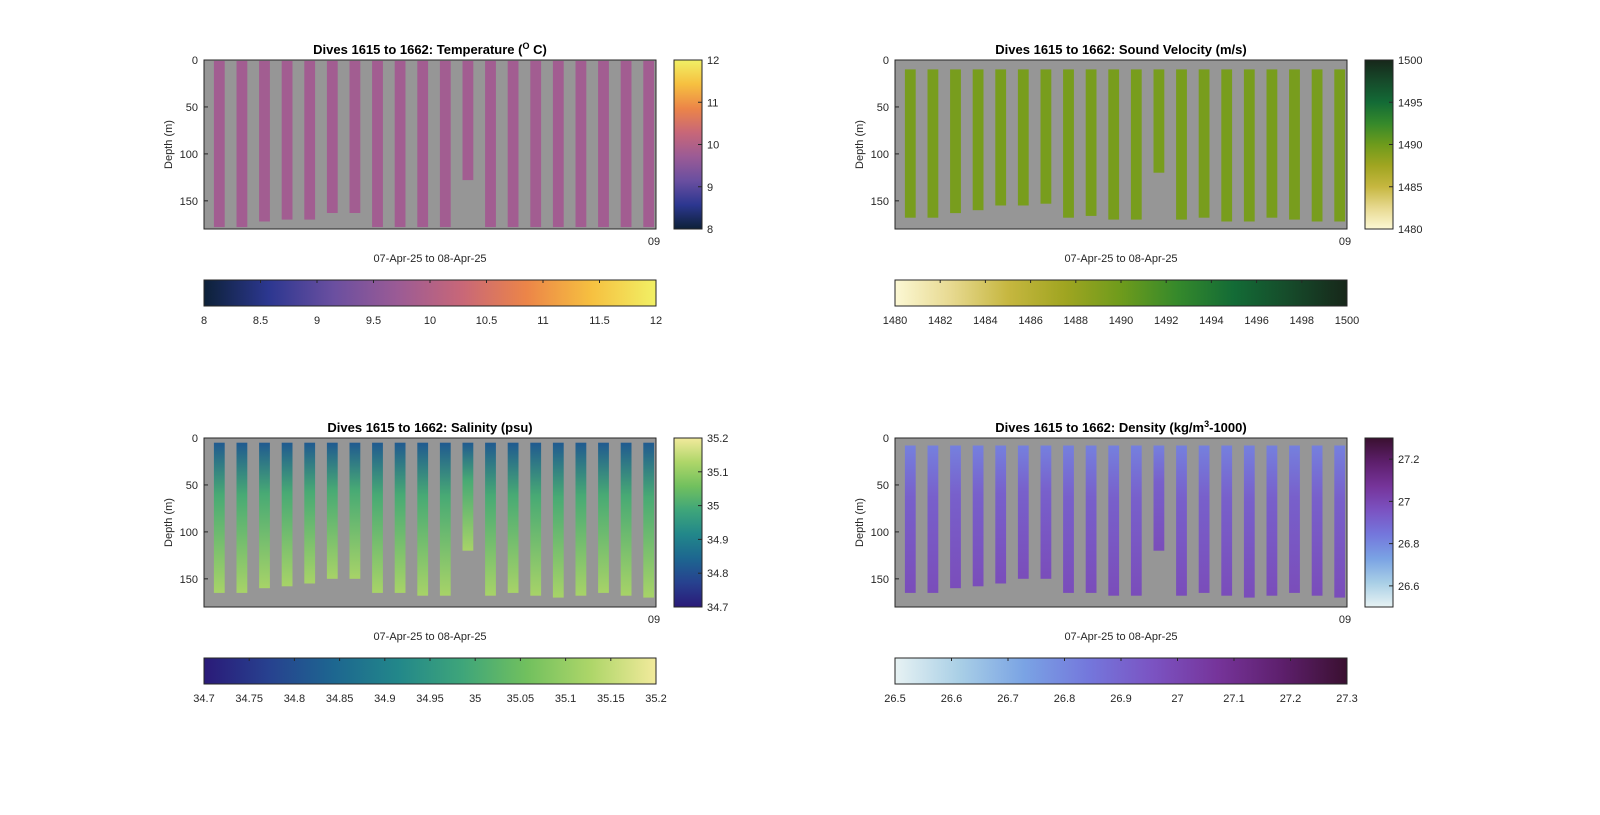 The width and height of the screenshot is (1600, 815). Describe the element at coordinates (1030, 321) in the screenshot. I see `colorbar-bottom-tick-label: 1486` at that location.